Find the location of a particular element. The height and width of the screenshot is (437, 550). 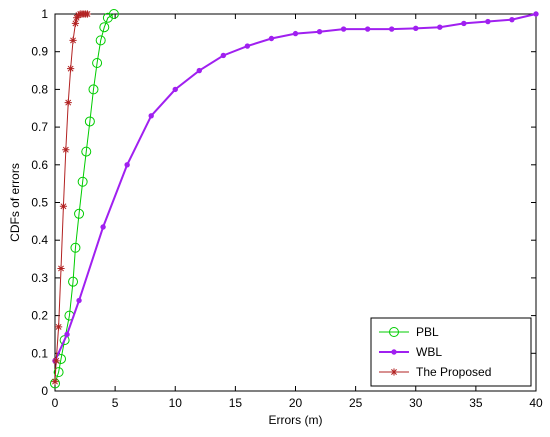

y-tick-label: 0.5 is located at coordinates (39, 203).